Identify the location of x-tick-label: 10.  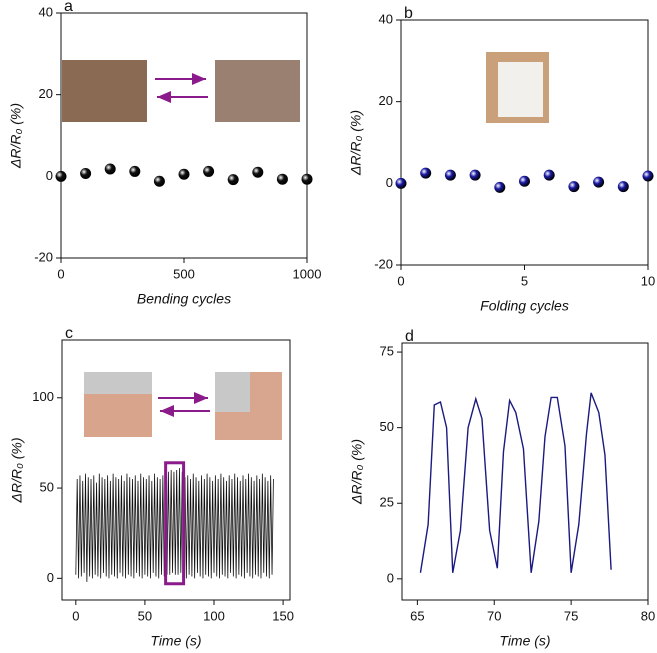
(648, 280).